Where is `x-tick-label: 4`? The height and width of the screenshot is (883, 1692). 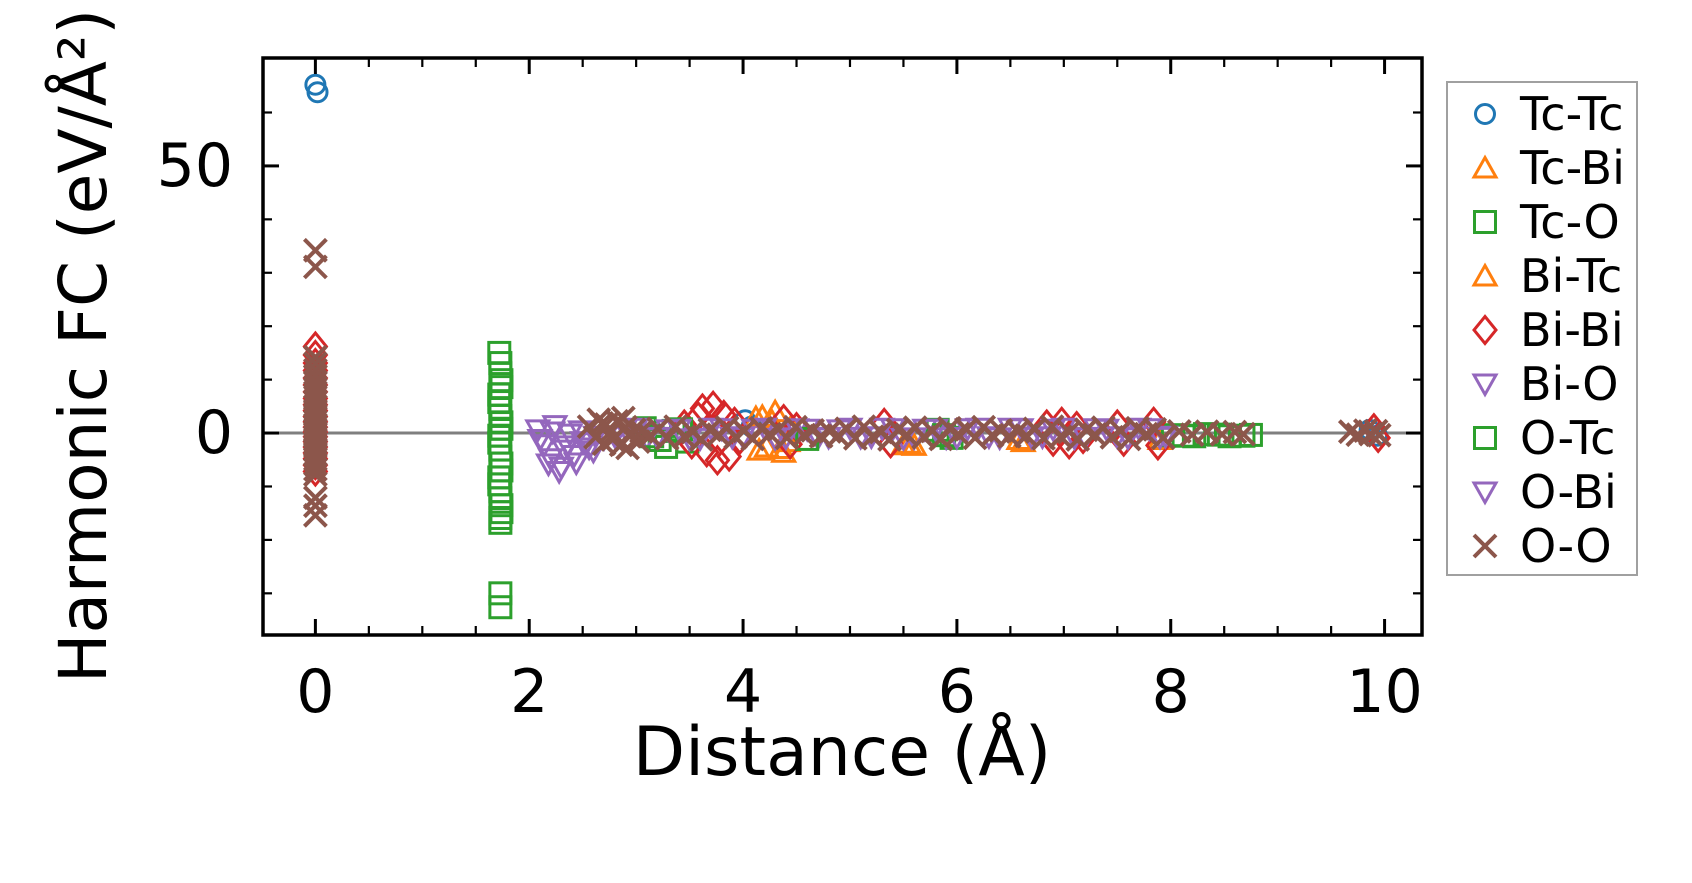 x-tick-label: 4 is located at coordinates (743, 692).